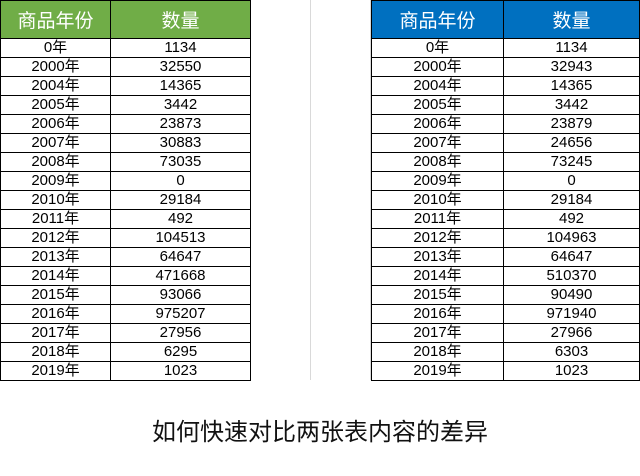  I want to click on right-header-year: 商品年份, so click(437, 19).